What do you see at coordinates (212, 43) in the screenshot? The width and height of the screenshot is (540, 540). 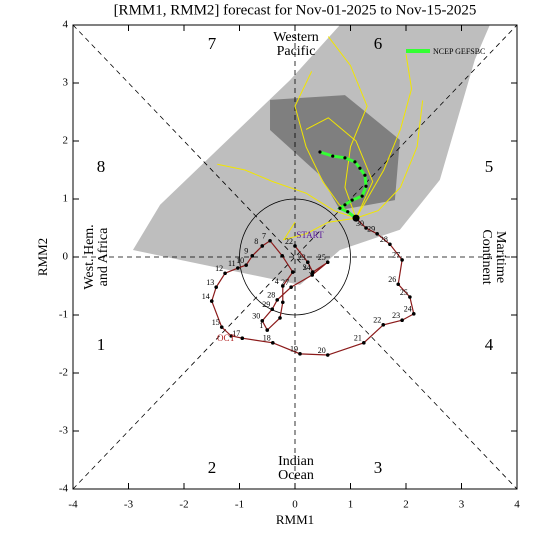 I see `phase-label: 7` at bounding box center [212, 43].